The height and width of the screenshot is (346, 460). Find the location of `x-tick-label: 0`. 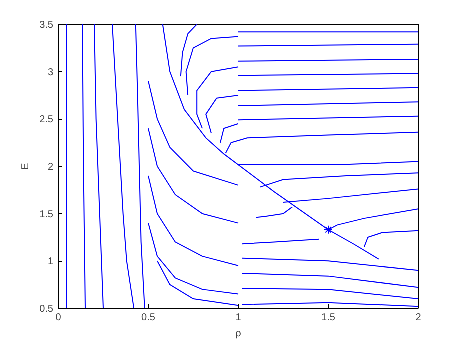

x-tick-label: 0 is located at coordinates (59, 318).